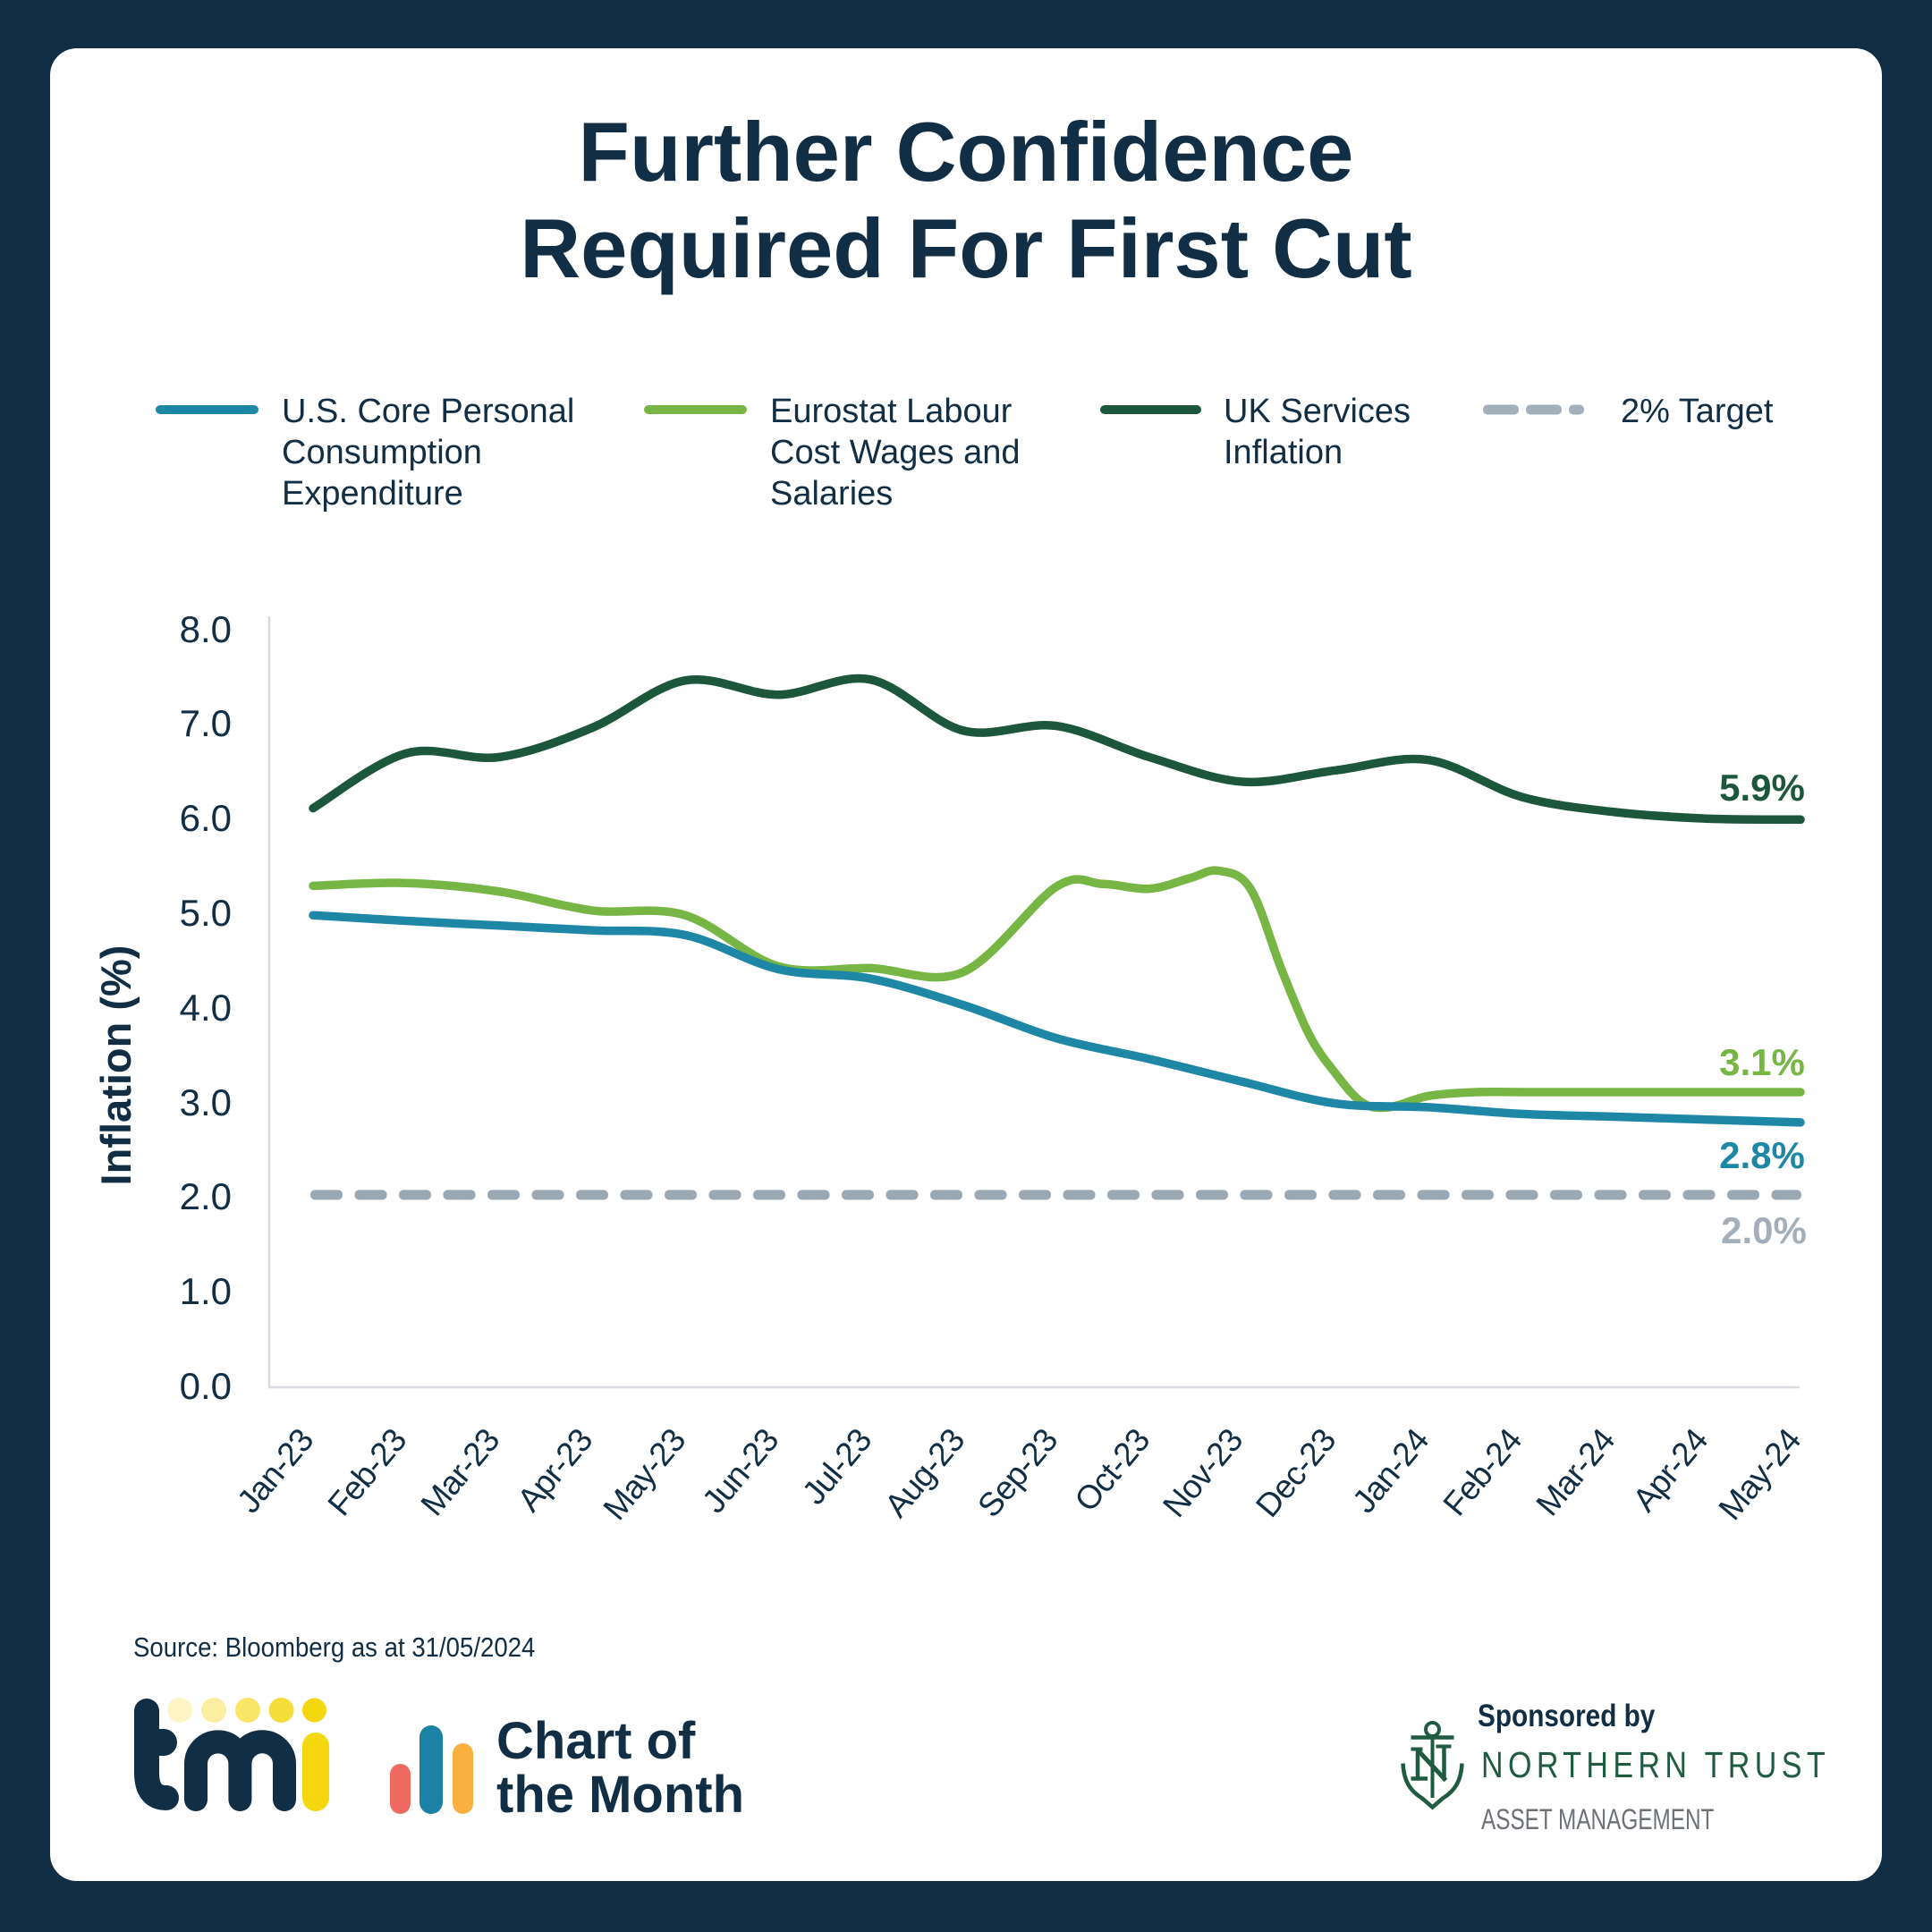 The image size is (1932, 1932). I want to click on svg-text: Jun-23, so click(740, 1471).